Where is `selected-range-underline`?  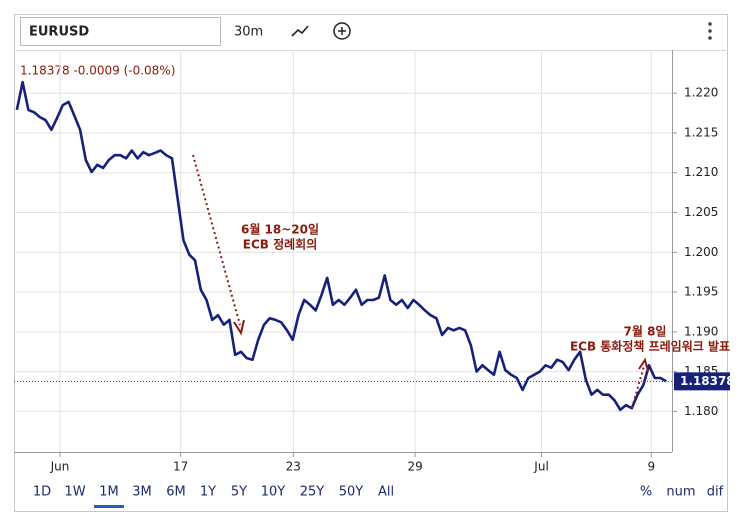 selected-range-underline is located at coordinates (109, 506).